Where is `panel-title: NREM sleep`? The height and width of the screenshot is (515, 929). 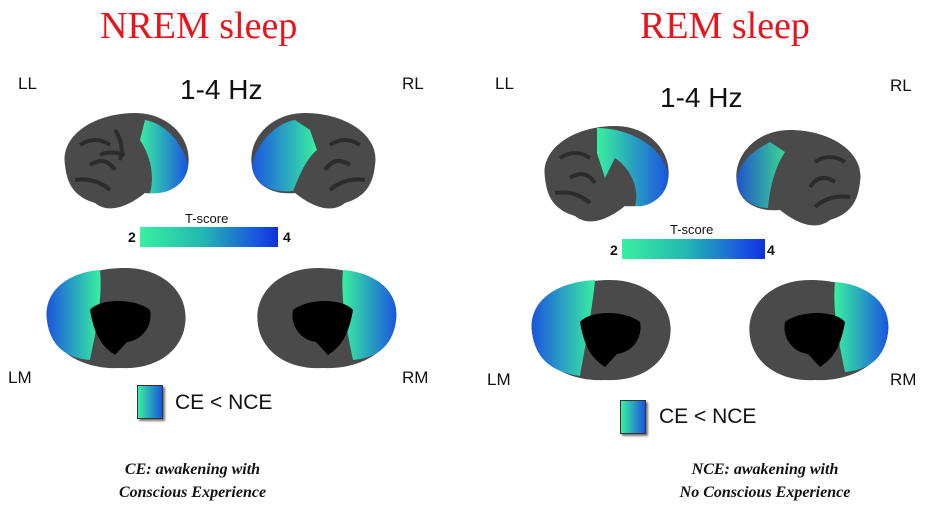
panel-title: NREM sleep is located at coordinates (199, 26).